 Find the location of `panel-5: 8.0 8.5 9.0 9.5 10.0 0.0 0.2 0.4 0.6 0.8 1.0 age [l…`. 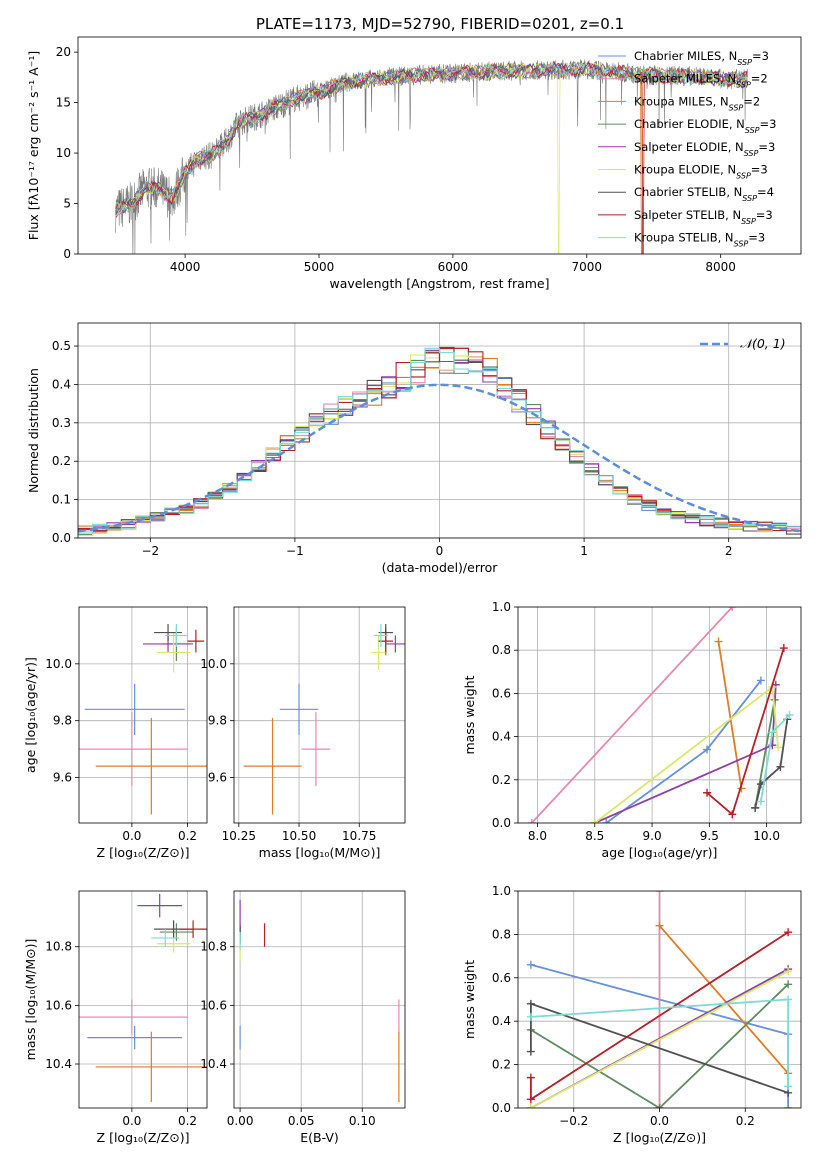

panel-5: 8.0 8.5 9.0 9.5 10.0 0.0 0.2 0.4 0.6 0.8 1.0 age [l… is located at coordinates (632, 730).